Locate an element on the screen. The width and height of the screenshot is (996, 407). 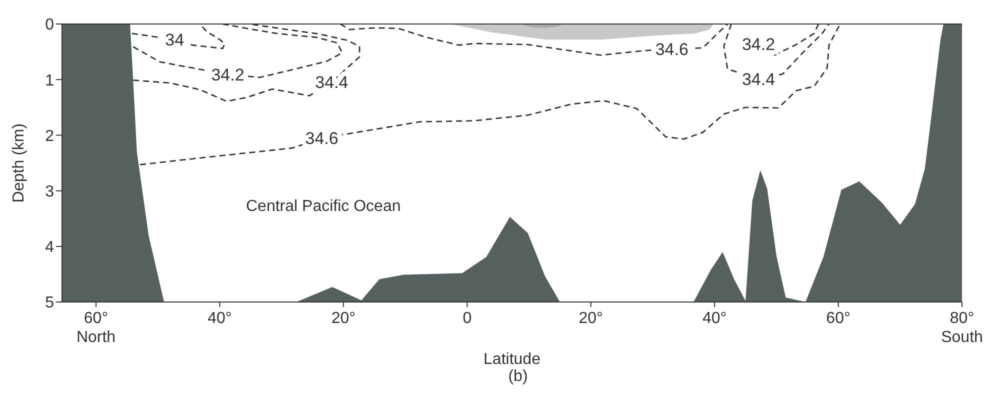
text: (b) is located at coordinates (518, 377).